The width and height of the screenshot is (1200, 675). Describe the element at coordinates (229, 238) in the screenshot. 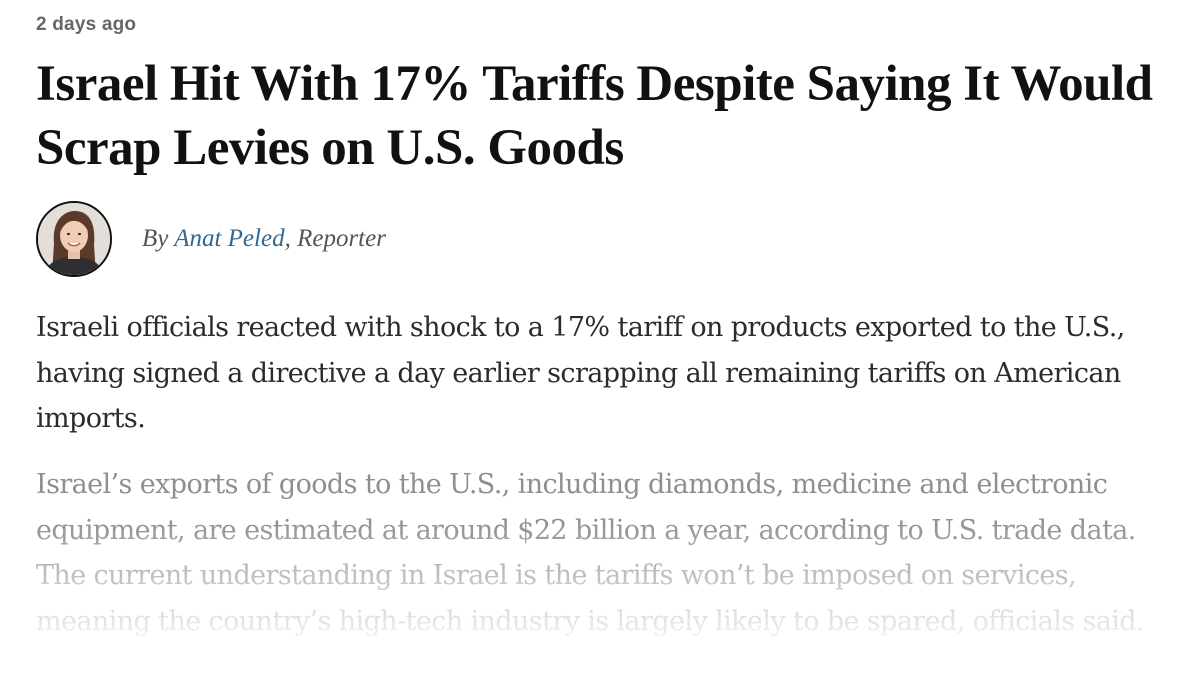

I see `author-name-link: Anat Peled` at that location.